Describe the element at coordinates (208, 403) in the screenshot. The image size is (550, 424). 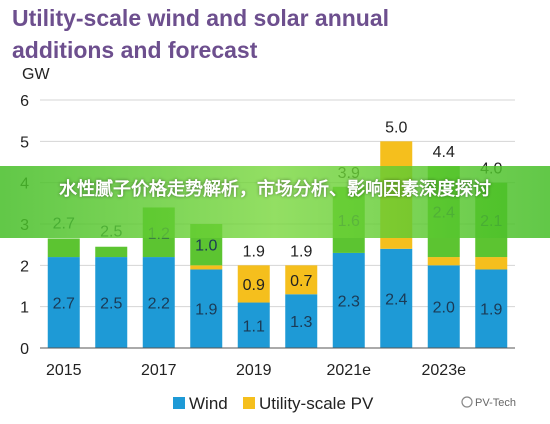
I see `legend-label: Wind` at that location.